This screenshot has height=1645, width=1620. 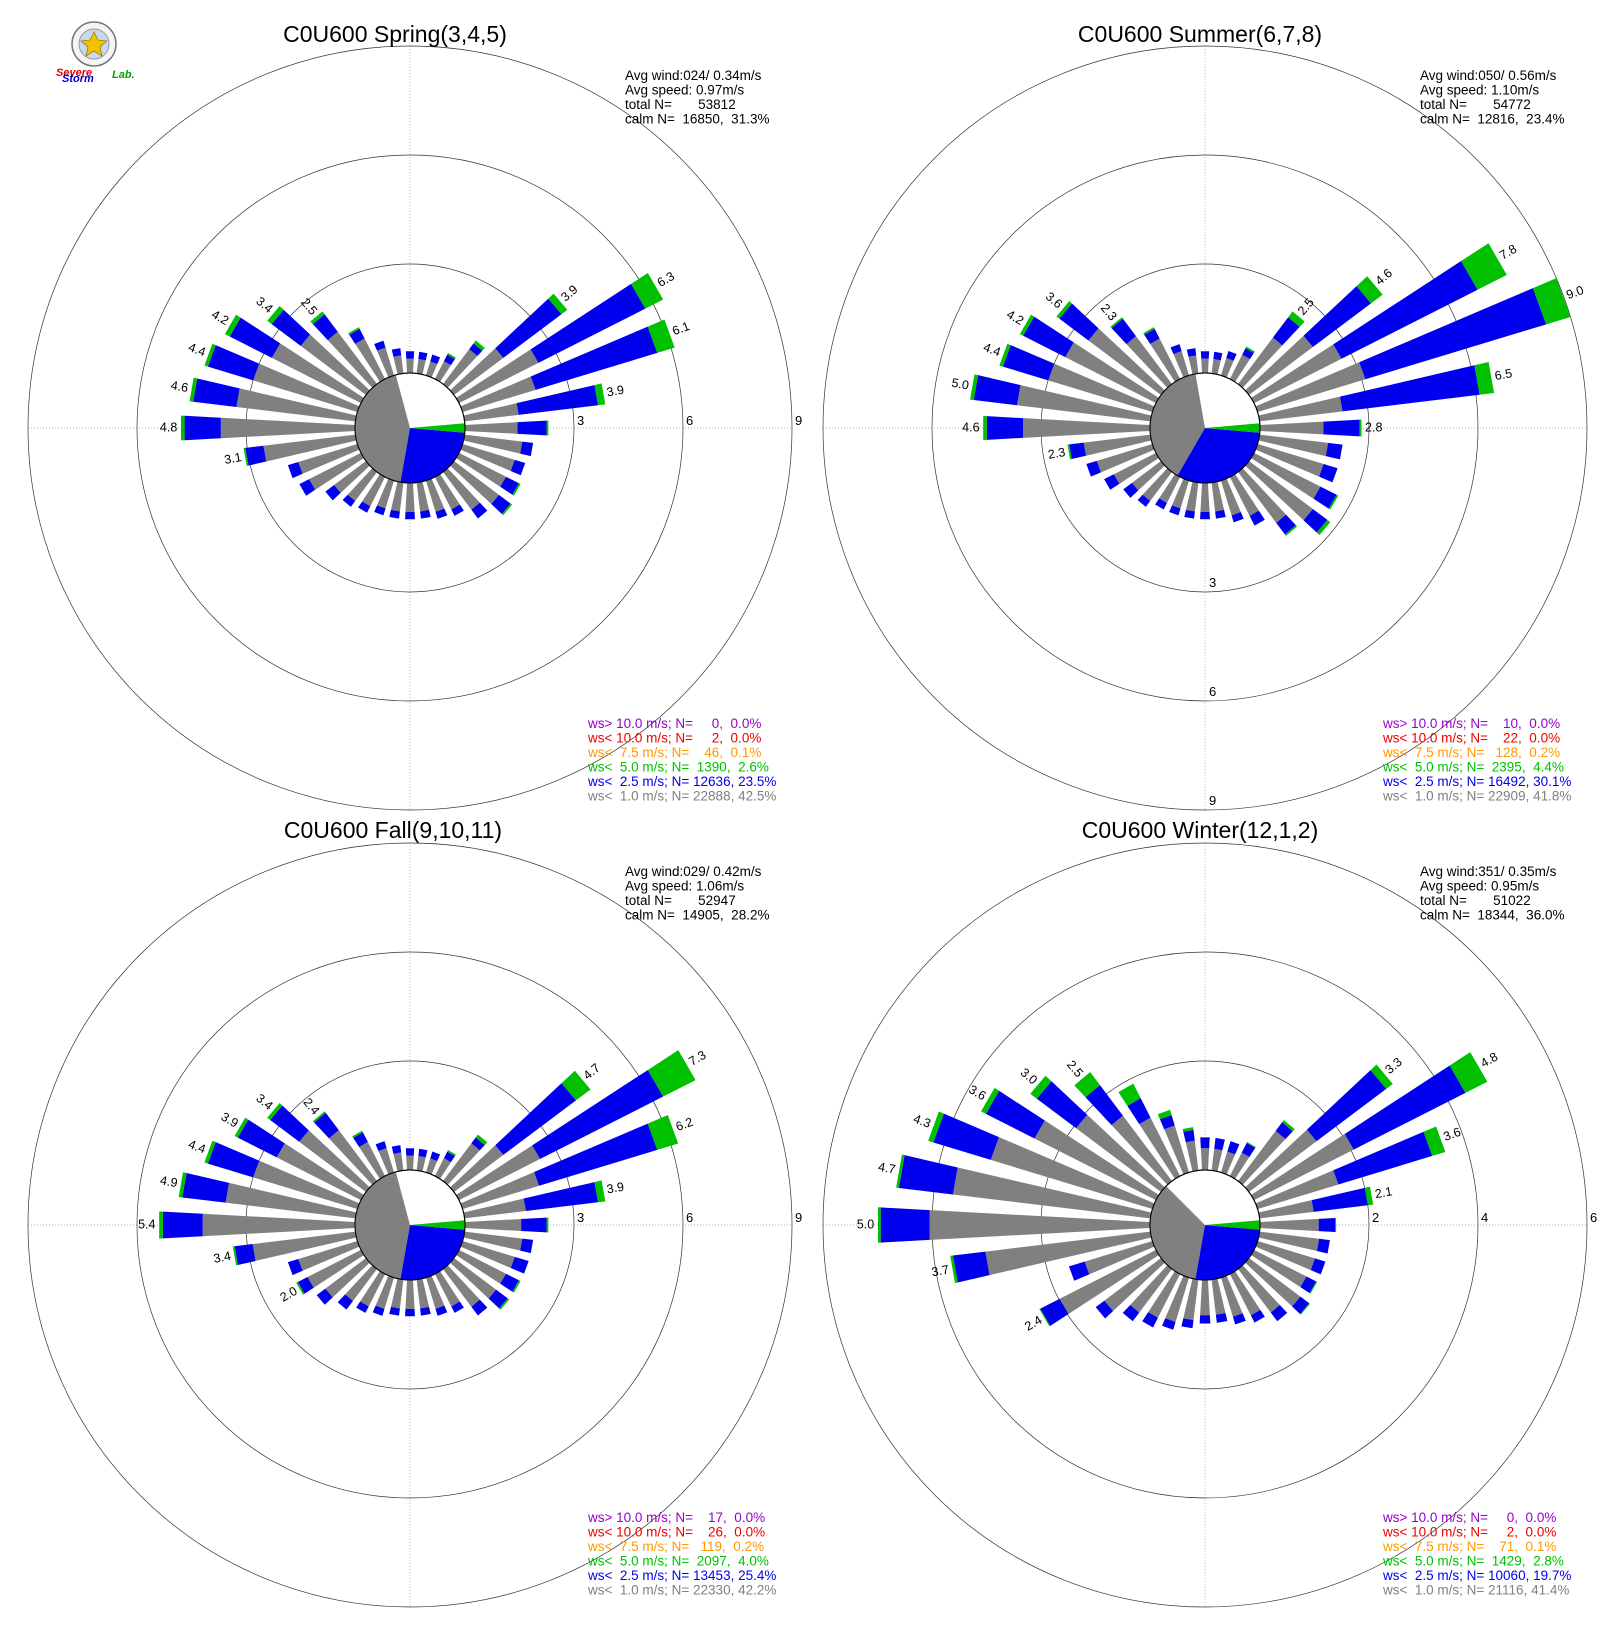 What do you see at coordinates (689, 420) in the screenshot?
I see `ring-tick-label: 6` at bounding box center [689, 420].